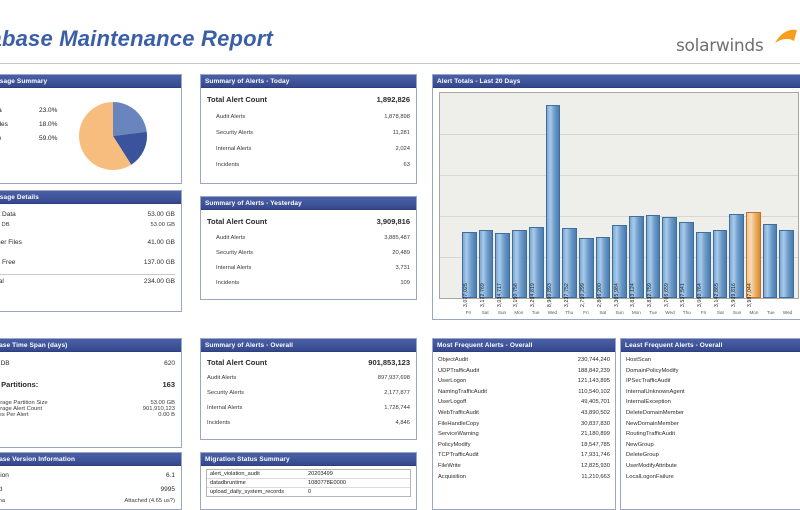 The height and width of the screenshot is (510, 800). Describe the element at coordinates (8, 214) in the screenshot. I see `row-label: it Data` at that location.